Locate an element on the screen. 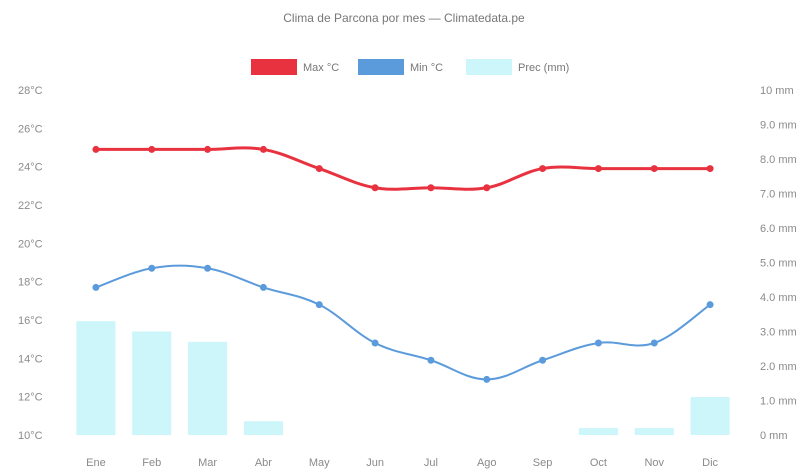 The height and width of the screenshot is (473, 808). y-right-tick-label: 9.0 mm is located at coordinates (778, 126).